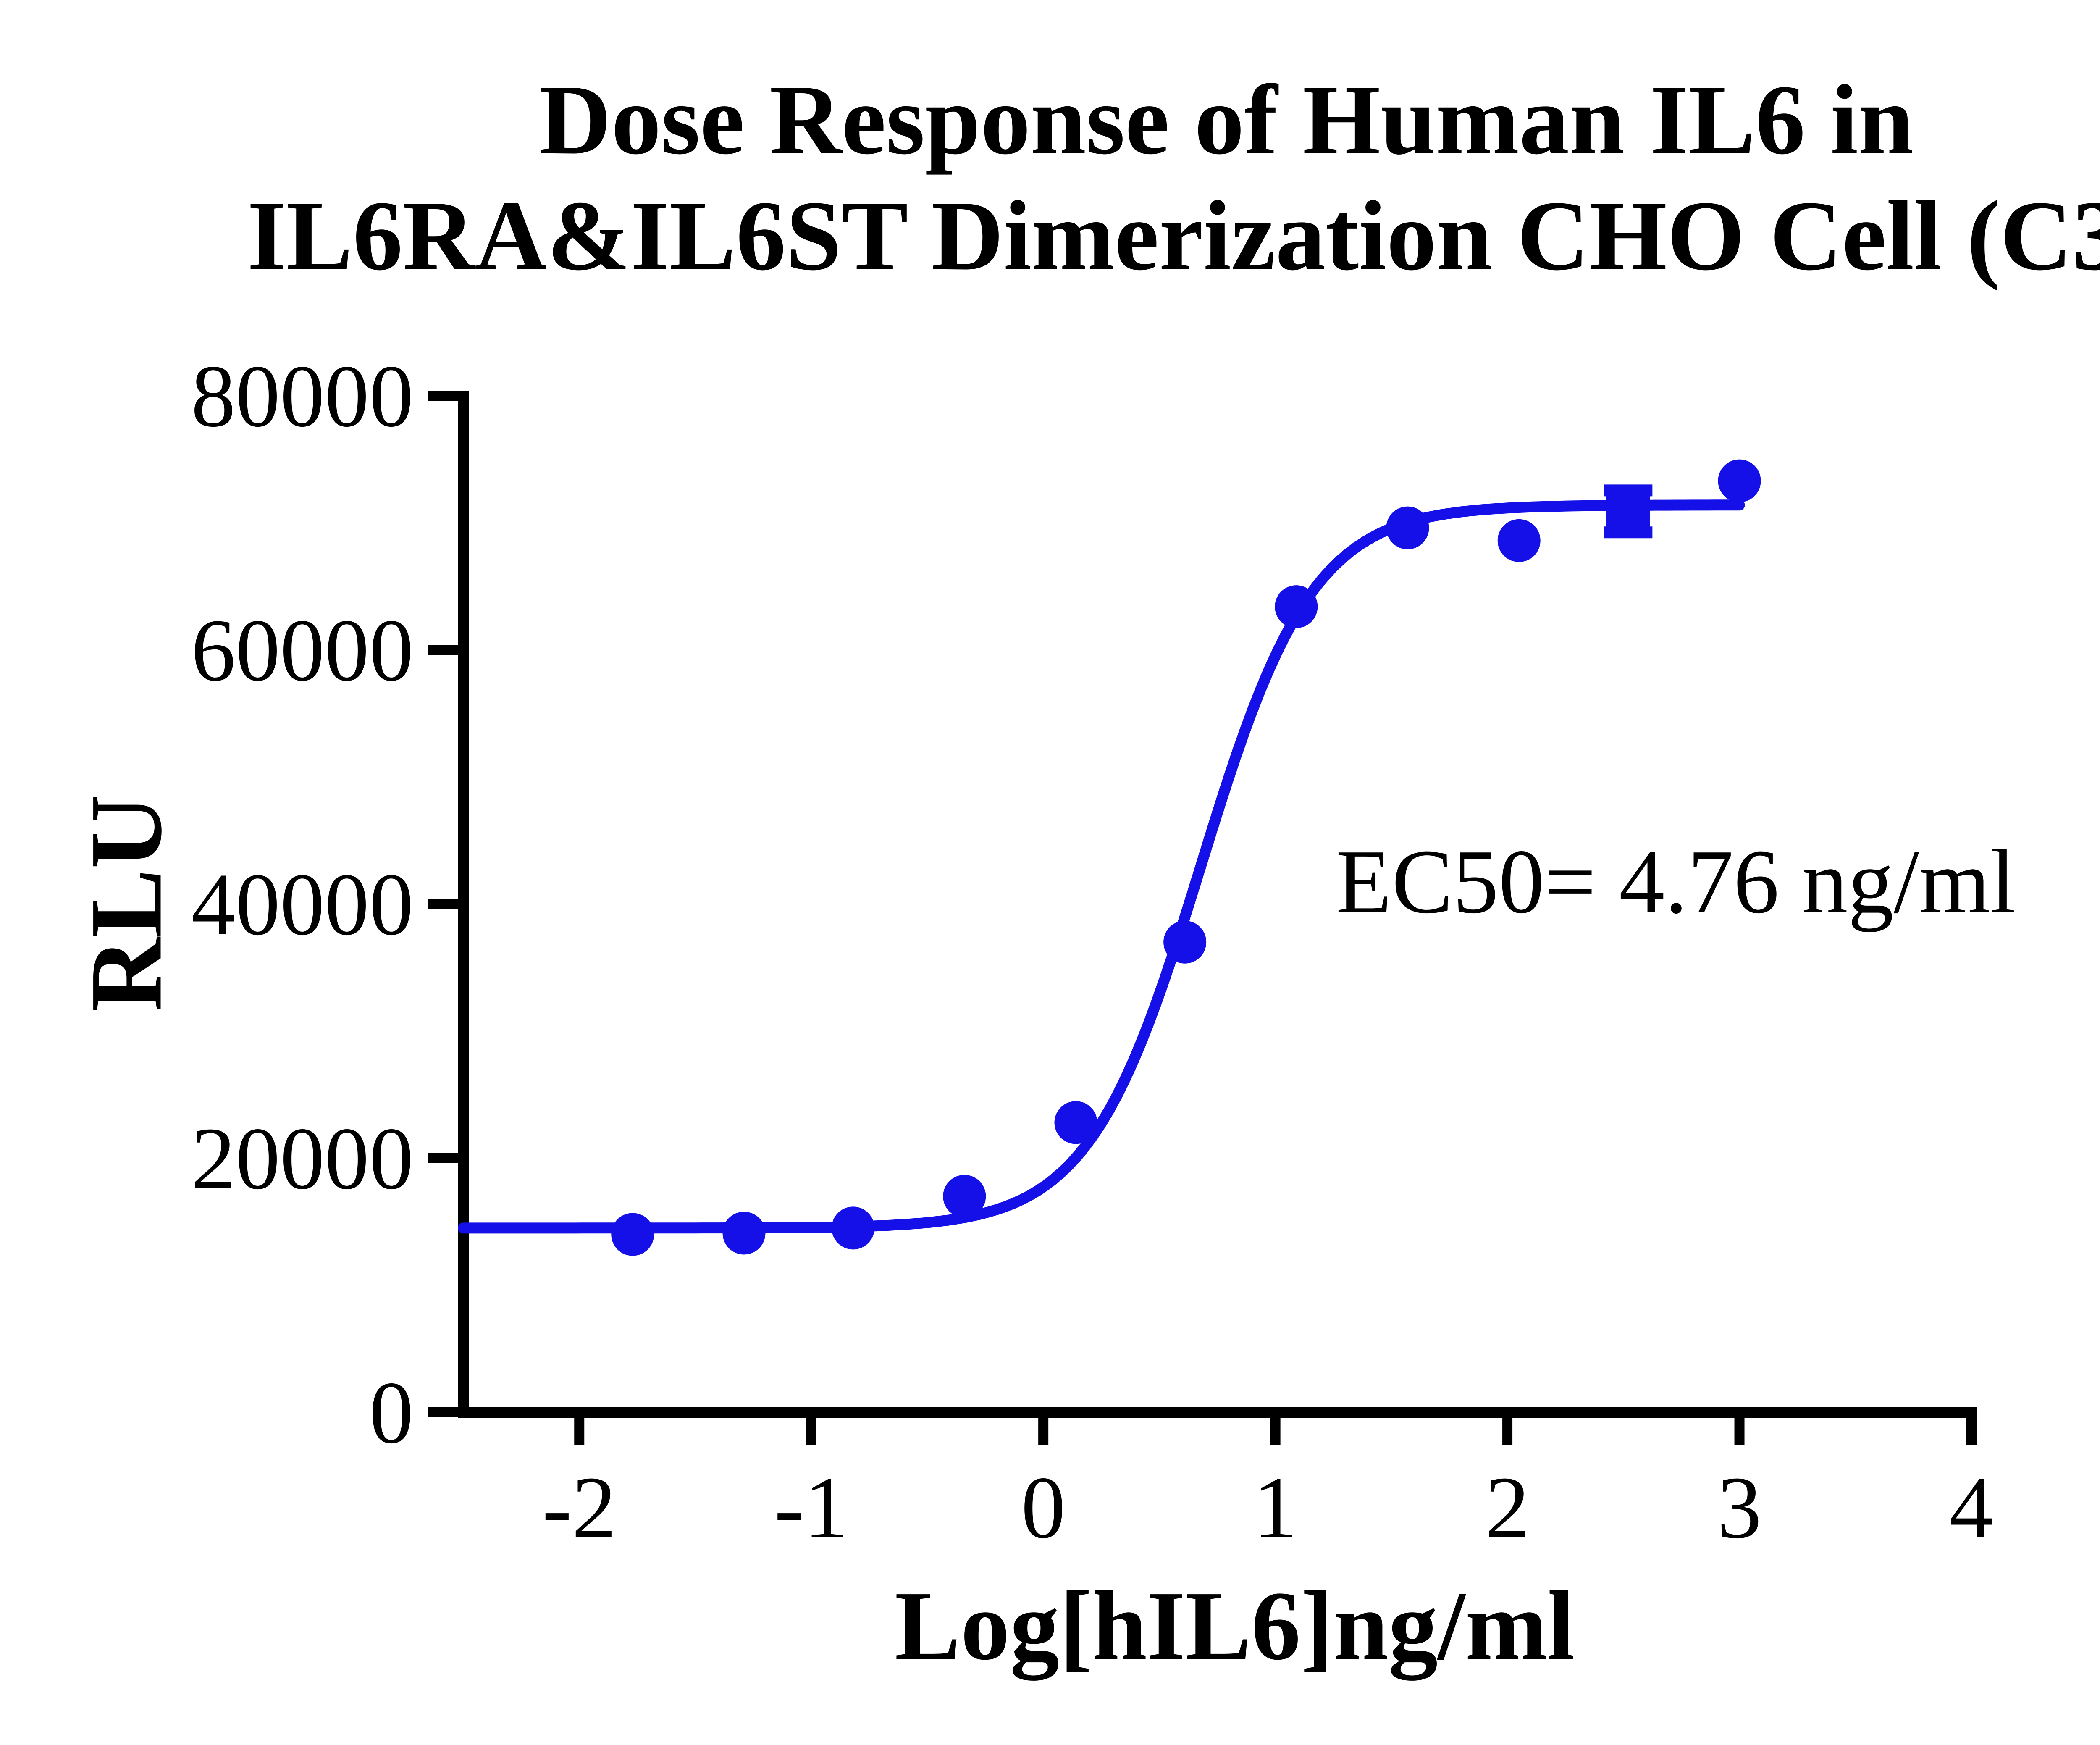  Describe the element at coordinates (811, 1508) in the screenshot. I see `x-tick-label: -1` at that location.